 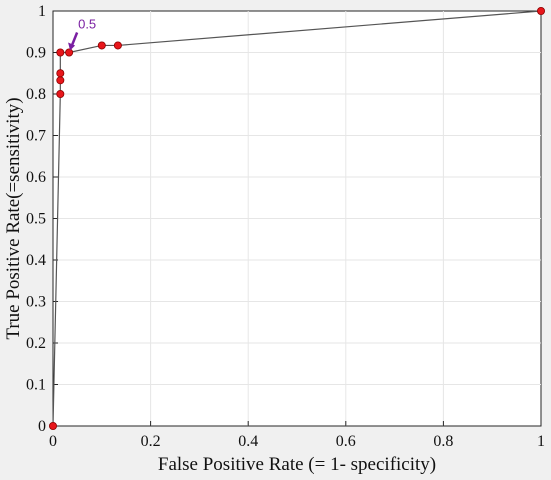 I want to click on y-tick-label: 0, so click(x=42, y=426).